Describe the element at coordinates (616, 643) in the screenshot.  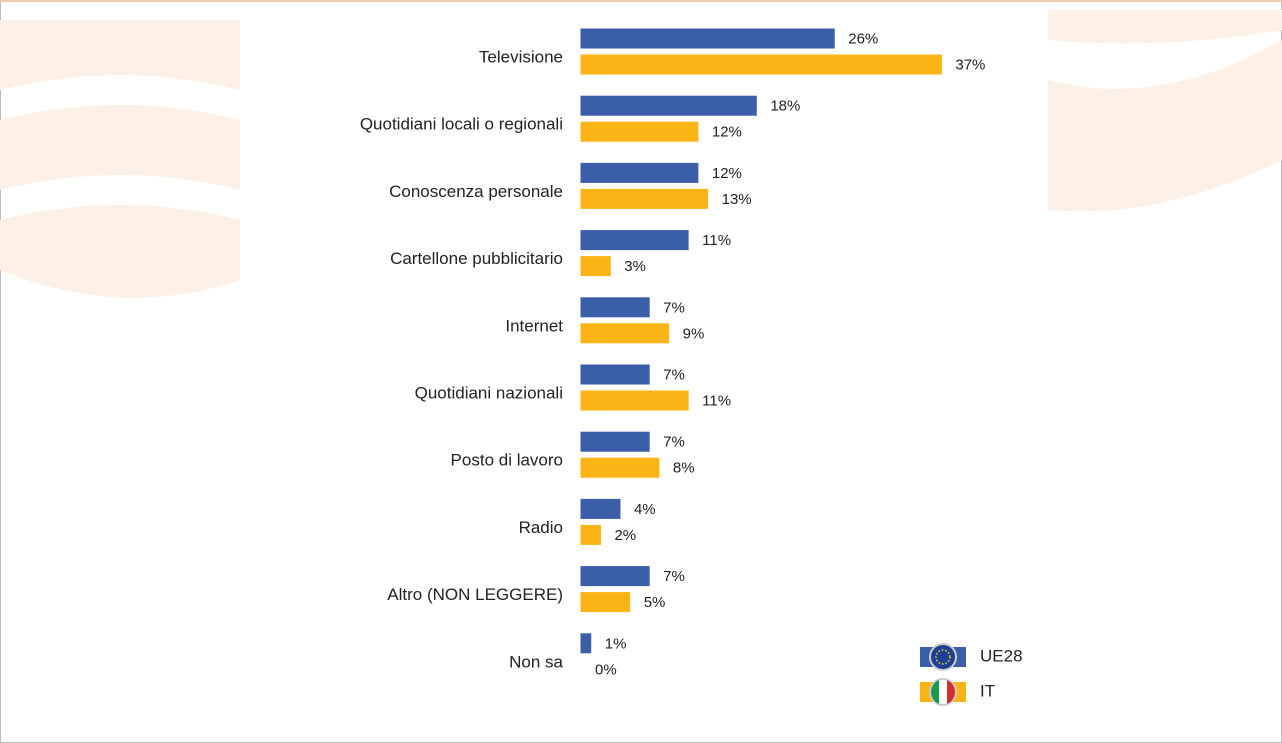
I see `value-label: 1%` at that location.